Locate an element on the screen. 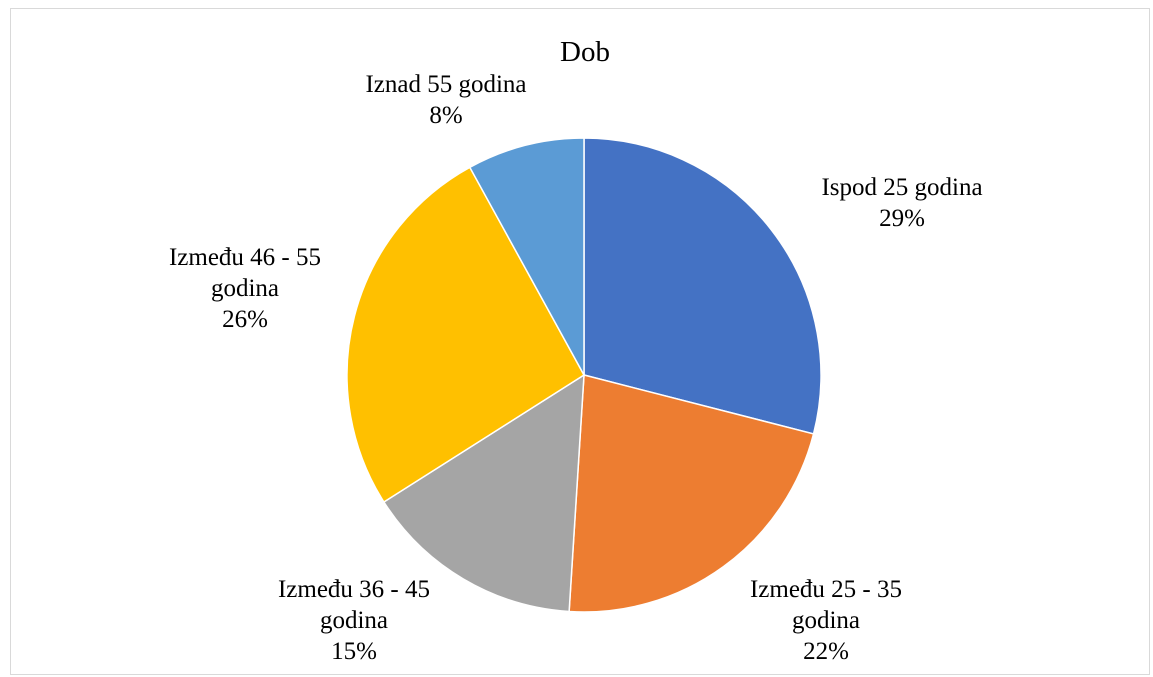 The image size is (1153, 677). data-label-category: Između 46 - 55 is located at coordinates (245, 257).